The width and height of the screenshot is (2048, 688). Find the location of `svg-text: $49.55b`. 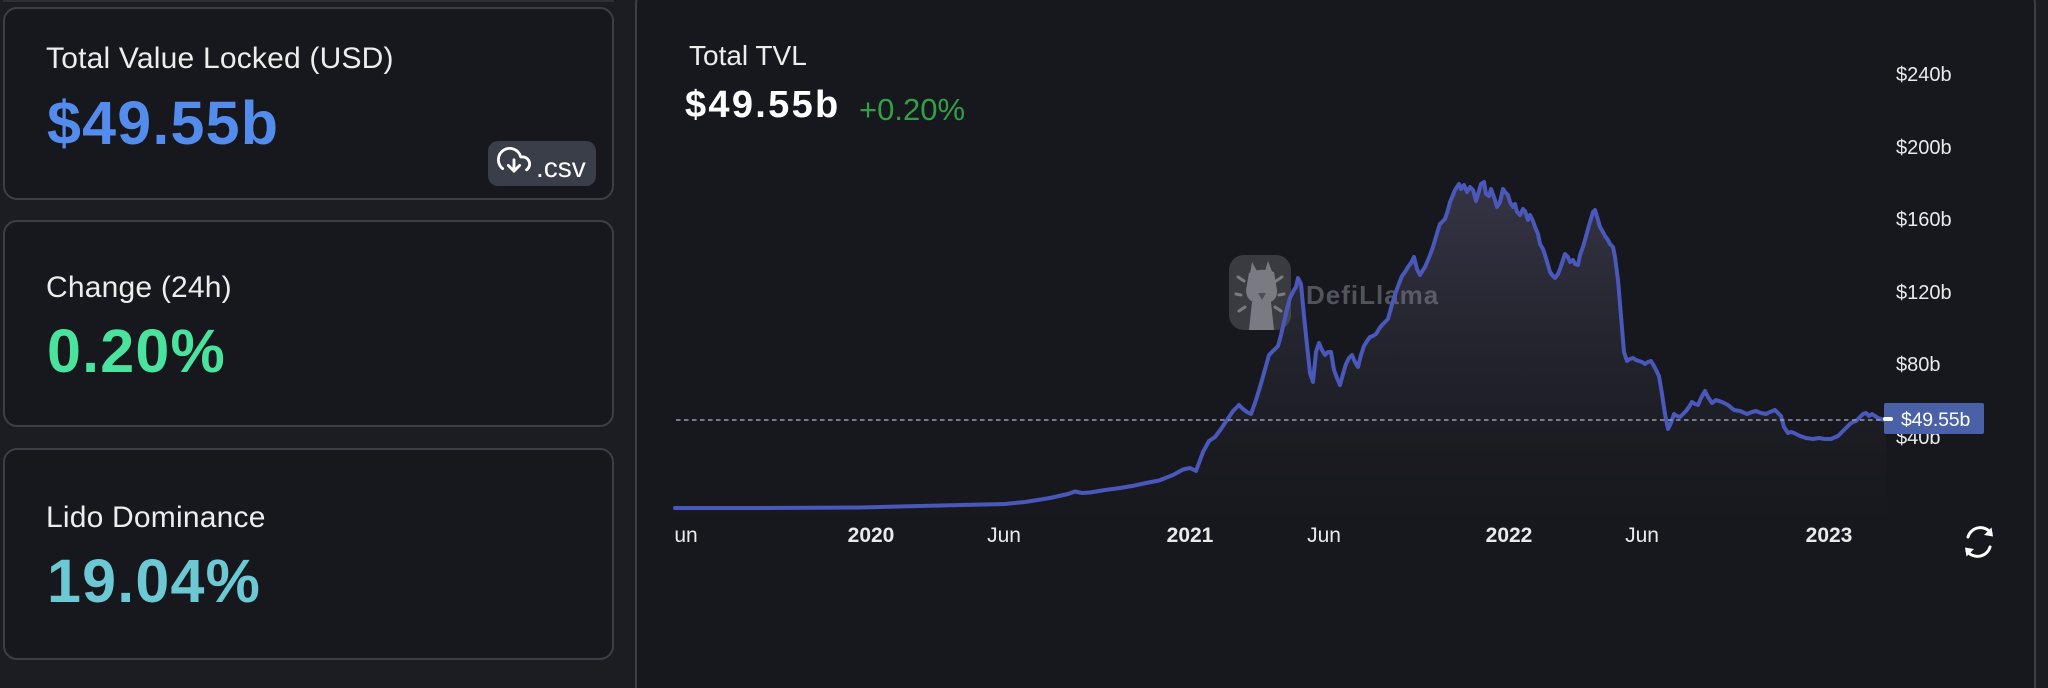

svg-text: $49.55b is located at coordinates (1935, 420).